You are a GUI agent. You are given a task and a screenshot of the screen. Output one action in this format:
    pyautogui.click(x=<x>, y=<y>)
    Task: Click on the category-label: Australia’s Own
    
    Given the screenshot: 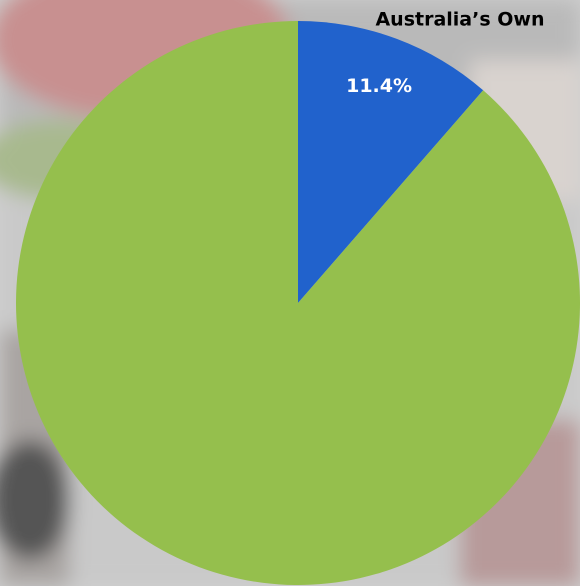 What is the action you would take?
    pyautogui.click(x=459, y=20)
    